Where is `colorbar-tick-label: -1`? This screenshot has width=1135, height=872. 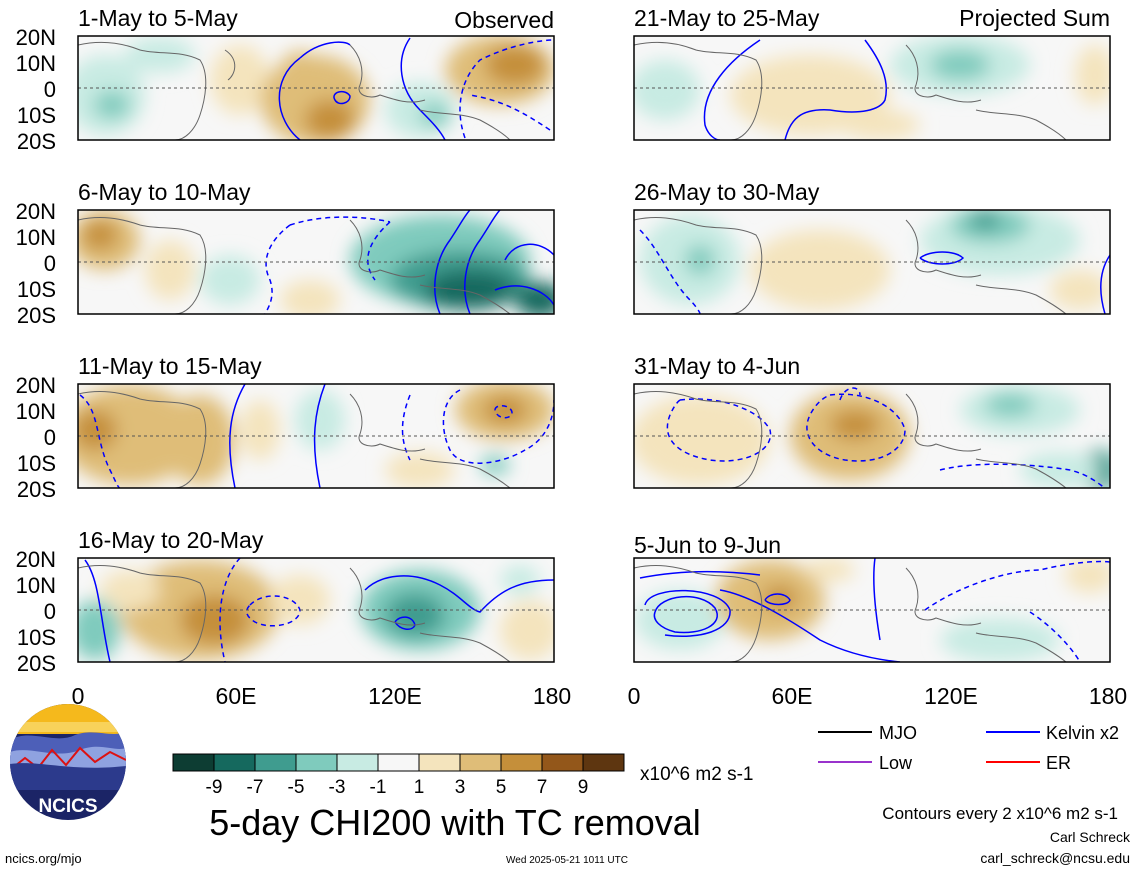
colorbar-tick-label: -1 is located at coordinates (378, 787).